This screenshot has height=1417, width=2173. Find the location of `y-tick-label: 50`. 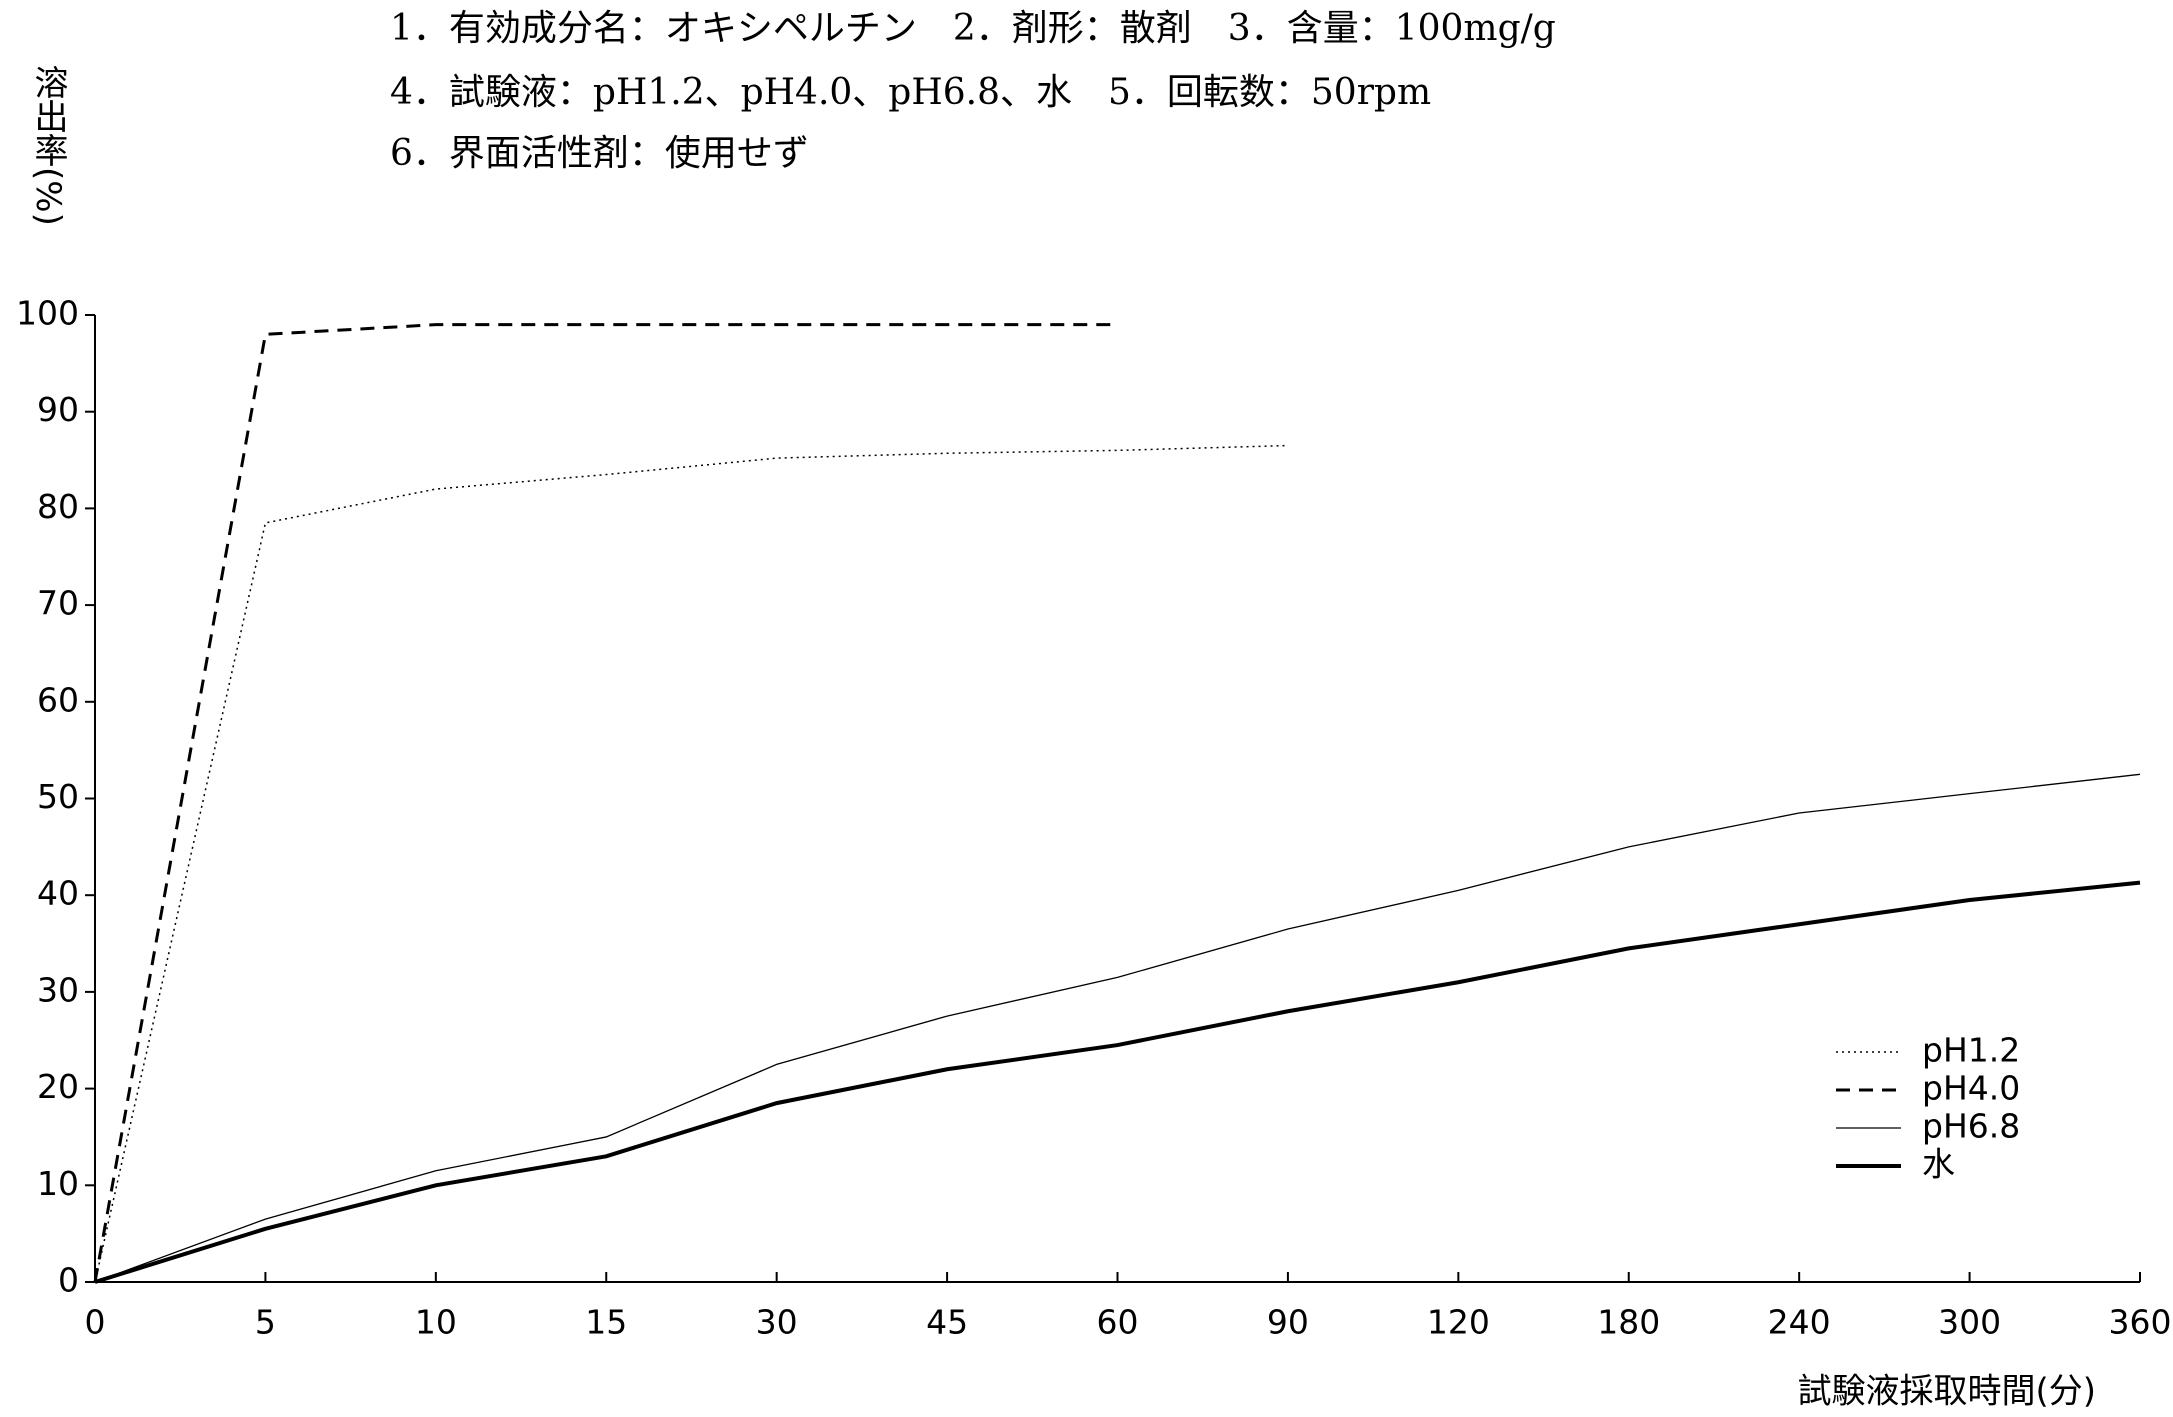

y-tick-label: 50 is located at coordinates (58, 796).